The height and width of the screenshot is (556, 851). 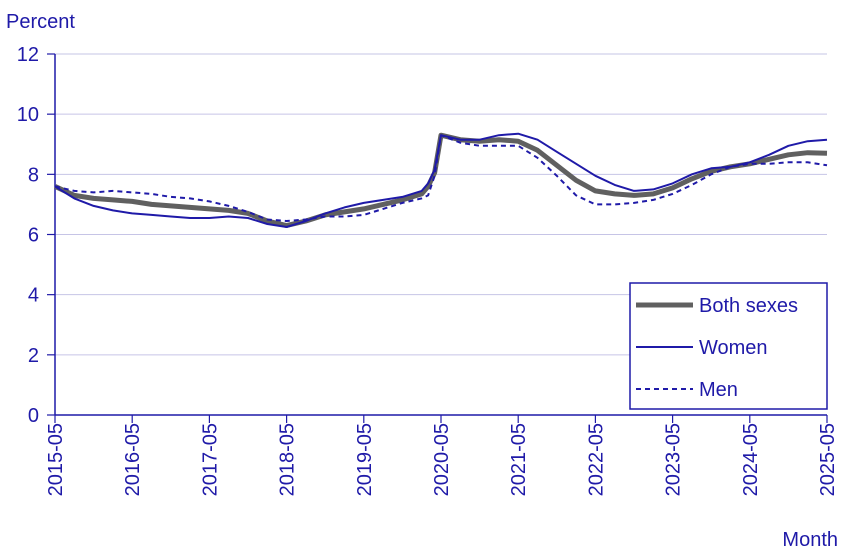 I want to click on y-tick-label: 10, so click(x=28, y=115).